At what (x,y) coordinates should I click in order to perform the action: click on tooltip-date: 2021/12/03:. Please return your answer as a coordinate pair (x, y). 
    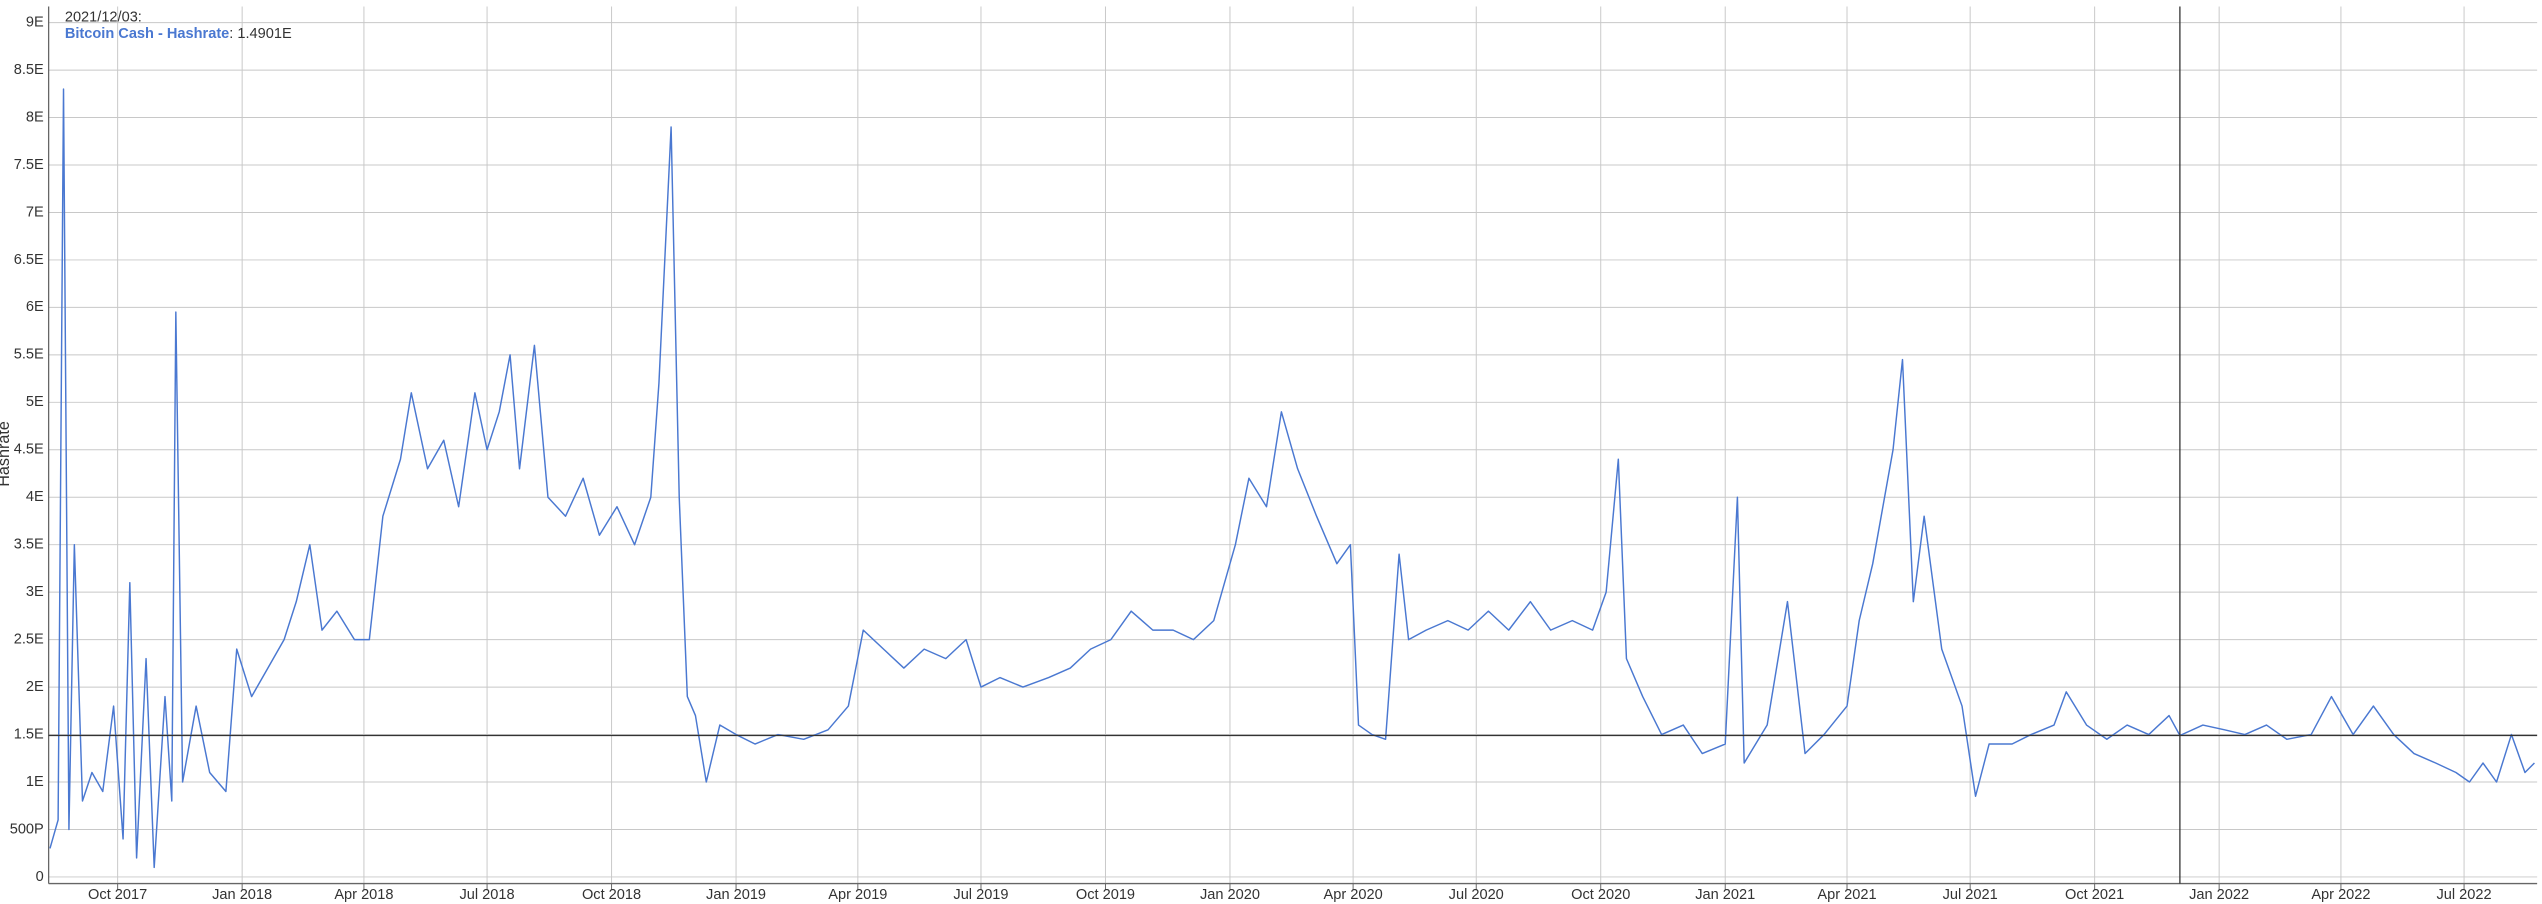
    Looking at the image, I should click on (103, 18).